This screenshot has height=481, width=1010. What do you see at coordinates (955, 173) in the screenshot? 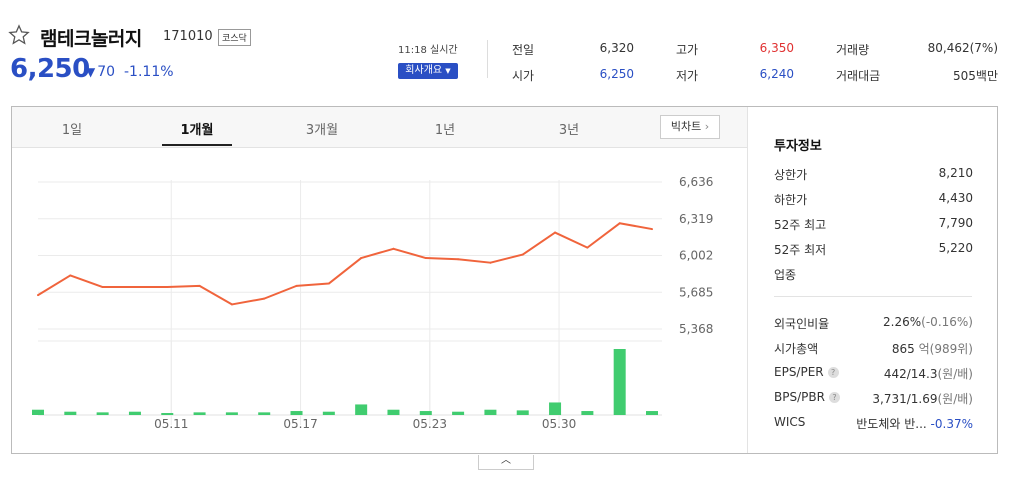
I see `upper-limit-value: 8,210` at bounding box center [955, 173].